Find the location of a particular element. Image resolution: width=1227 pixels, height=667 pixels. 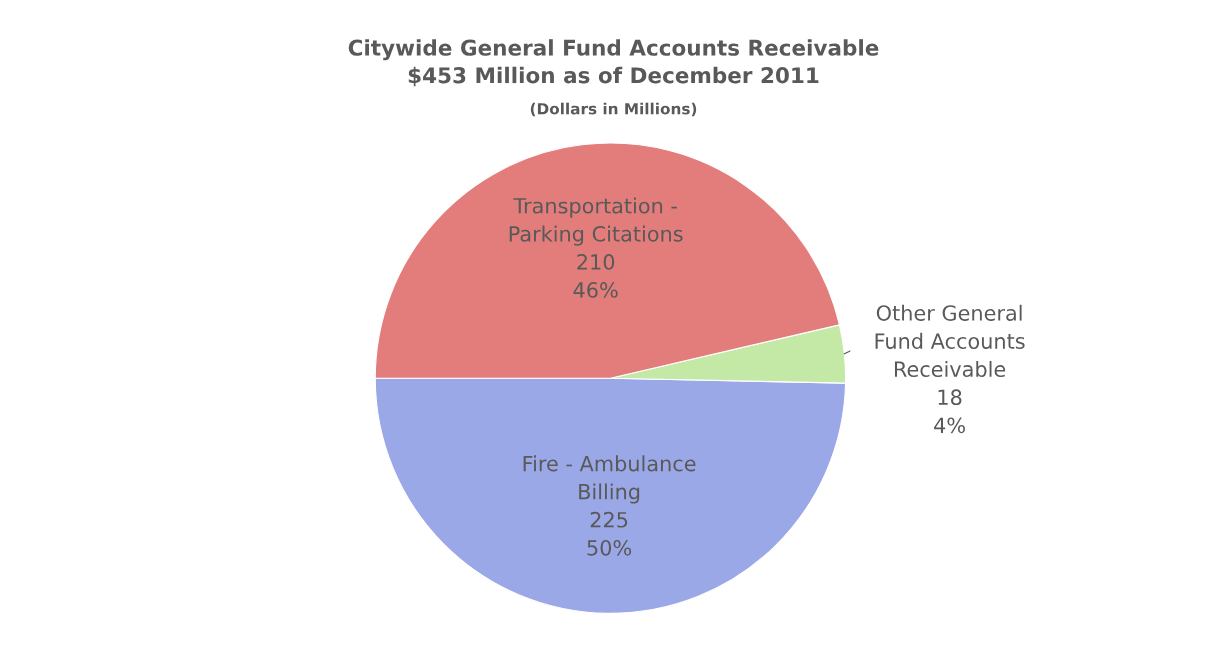

slice-label: Fire - Ambulance Billing is located at coordinates (609, 479).